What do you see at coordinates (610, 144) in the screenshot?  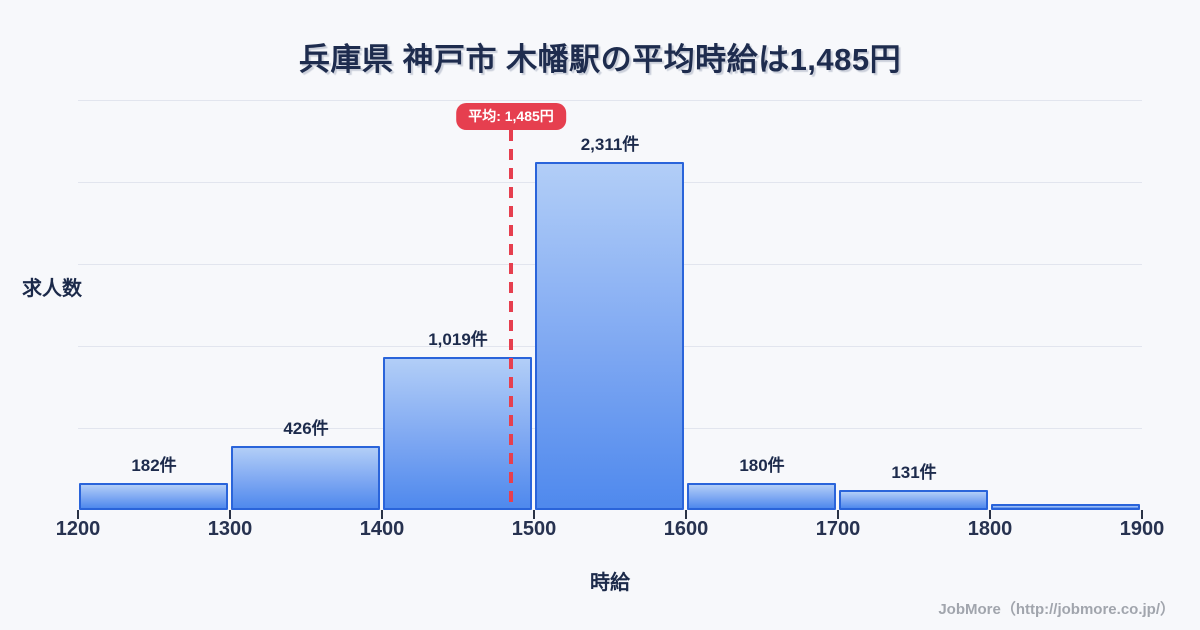 I see `bar-value-label: 2,311件` at bounding box center [610, 144].